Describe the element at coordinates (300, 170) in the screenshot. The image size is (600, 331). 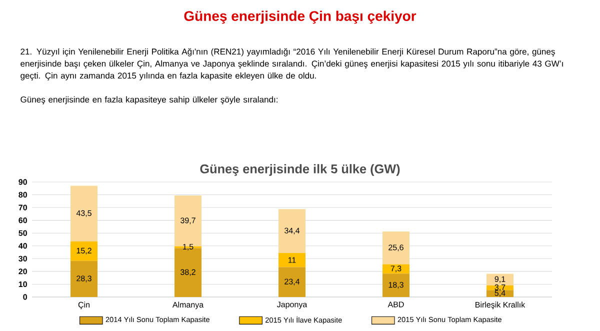
I see `chart-subtitle: Güneş enerjisinde ilk 5 ülke (GW)` at that location.